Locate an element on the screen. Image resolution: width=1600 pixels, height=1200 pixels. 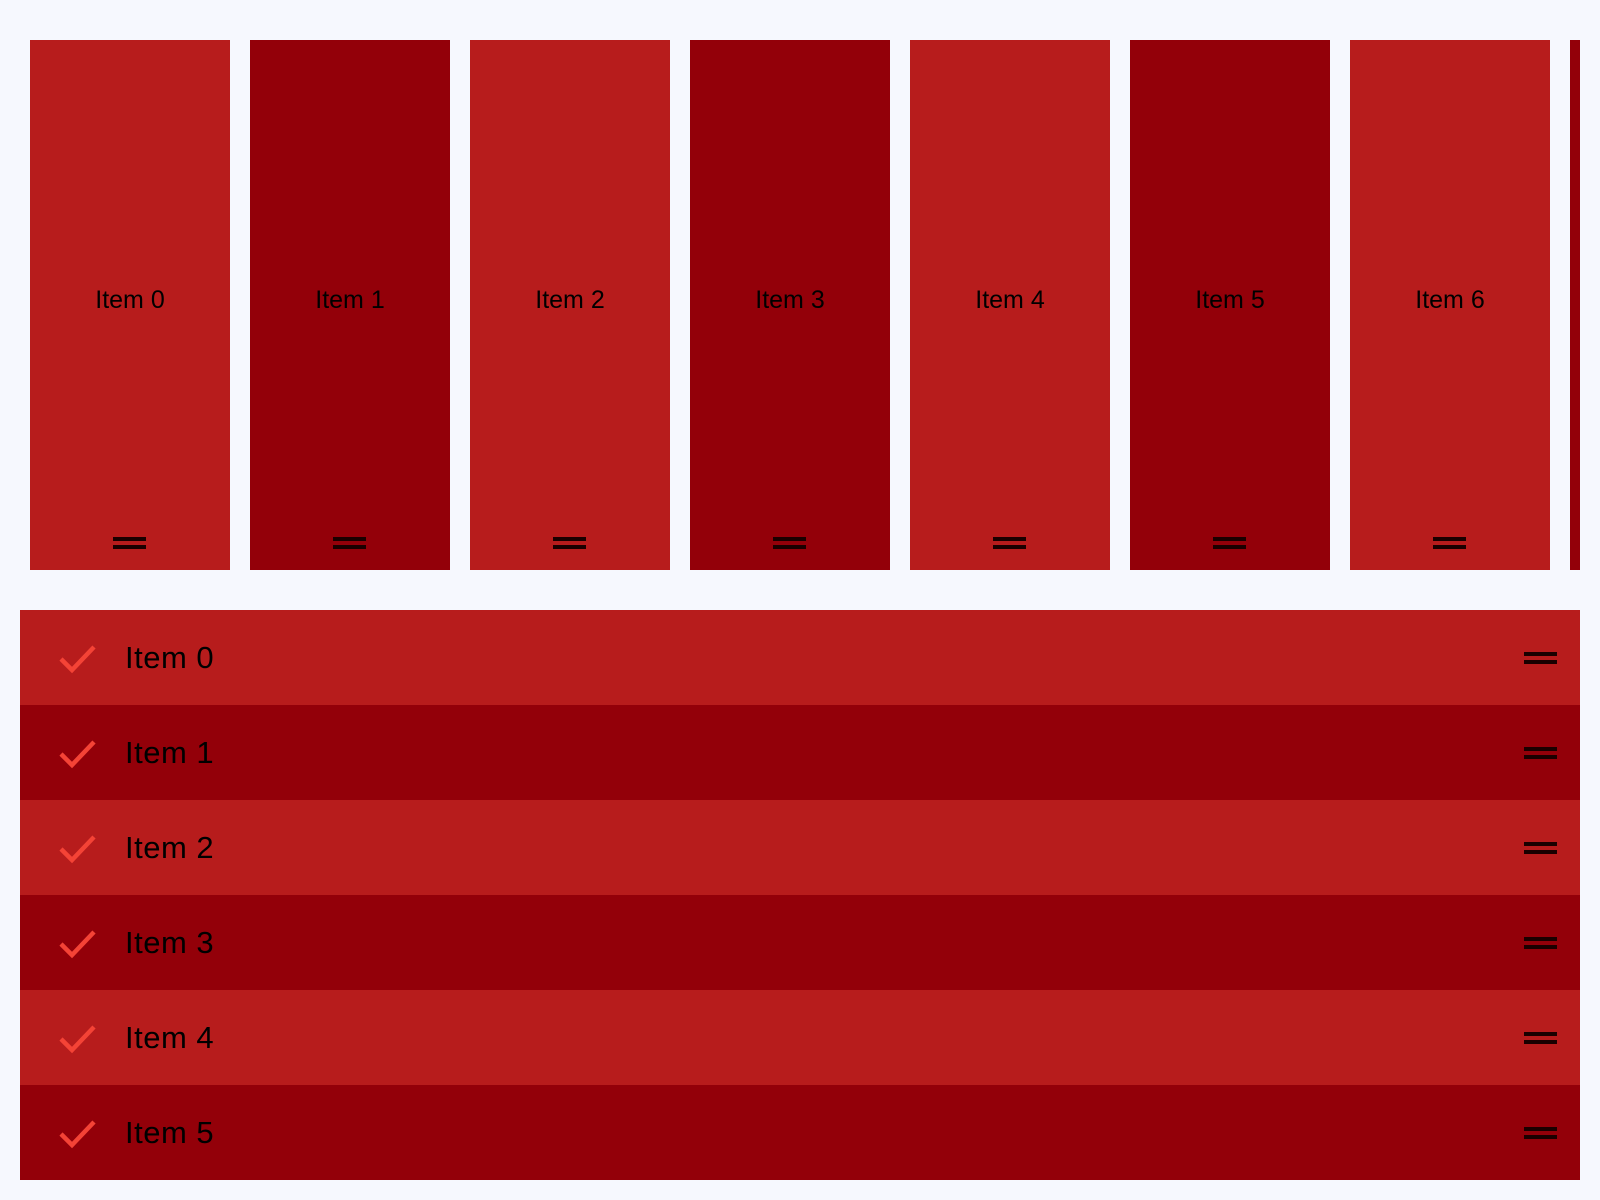
horizontal-list-card: Item 6 is located at coordinates (1450, 305).